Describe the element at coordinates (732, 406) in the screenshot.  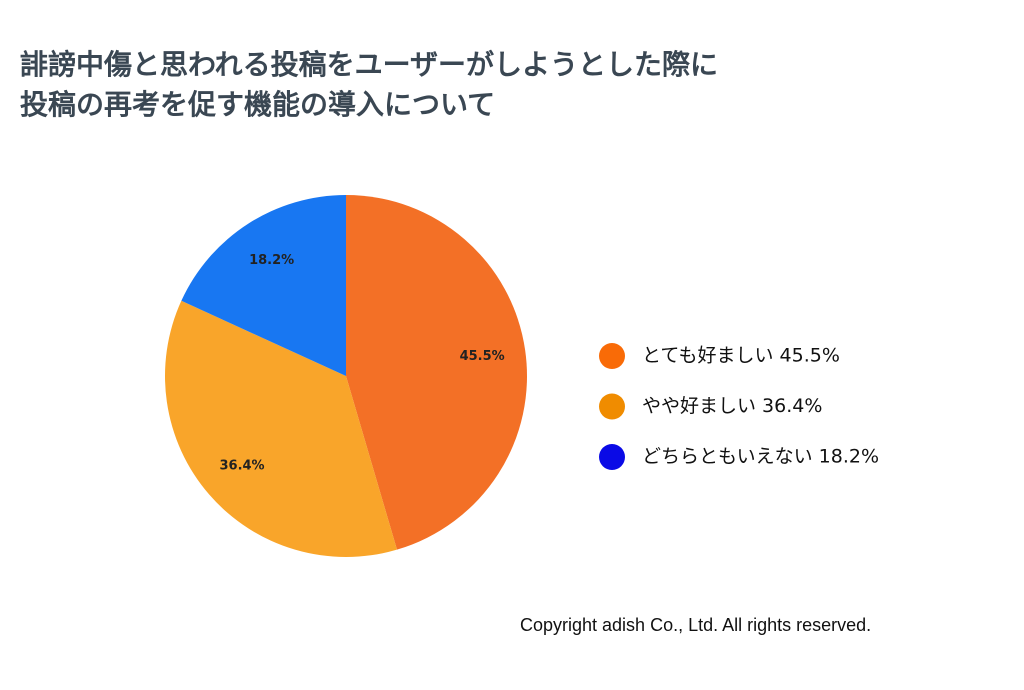
I see `legend-label: やや好ましい 36.4%` at that location.